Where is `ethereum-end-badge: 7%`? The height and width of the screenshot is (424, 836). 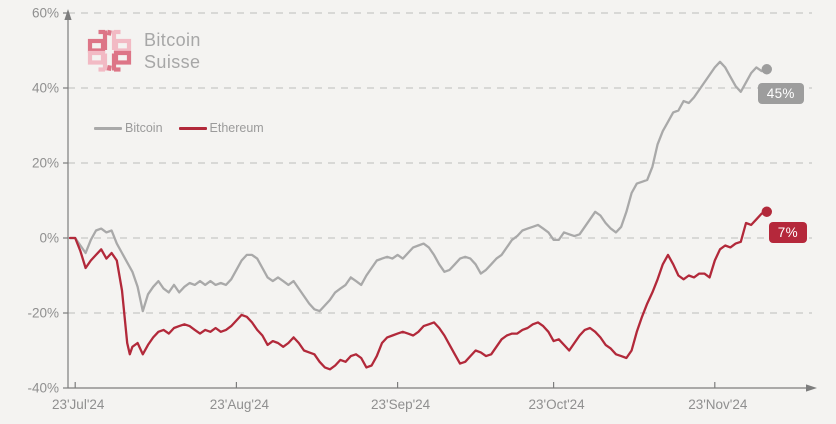
ethereum-end-badge: 7% is located at coordinates (787, 232).